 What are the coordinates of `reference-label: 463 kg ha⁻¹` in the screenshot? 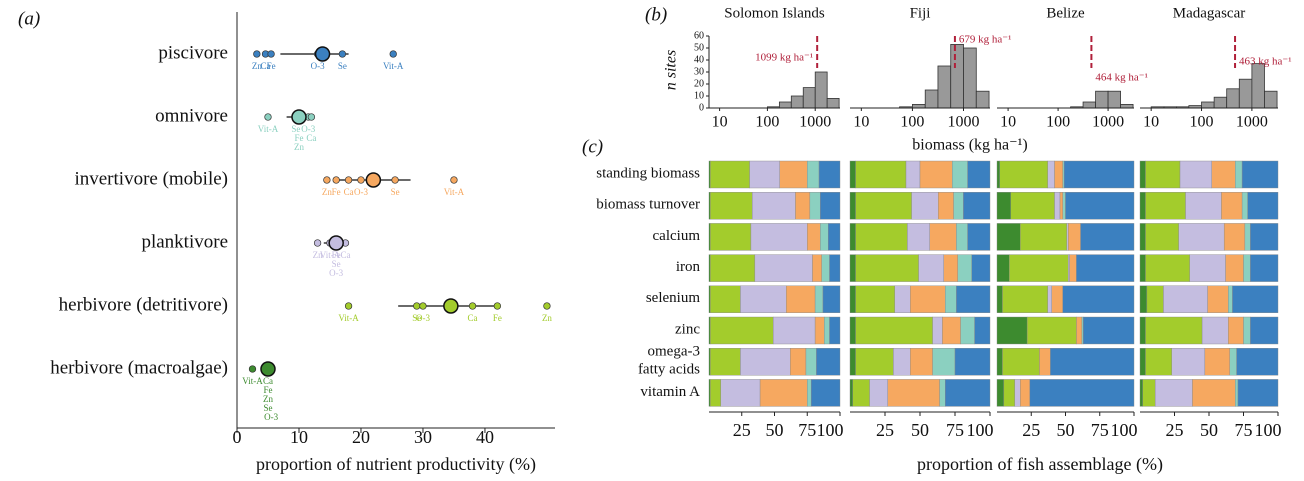 It's located at (1265, 62).